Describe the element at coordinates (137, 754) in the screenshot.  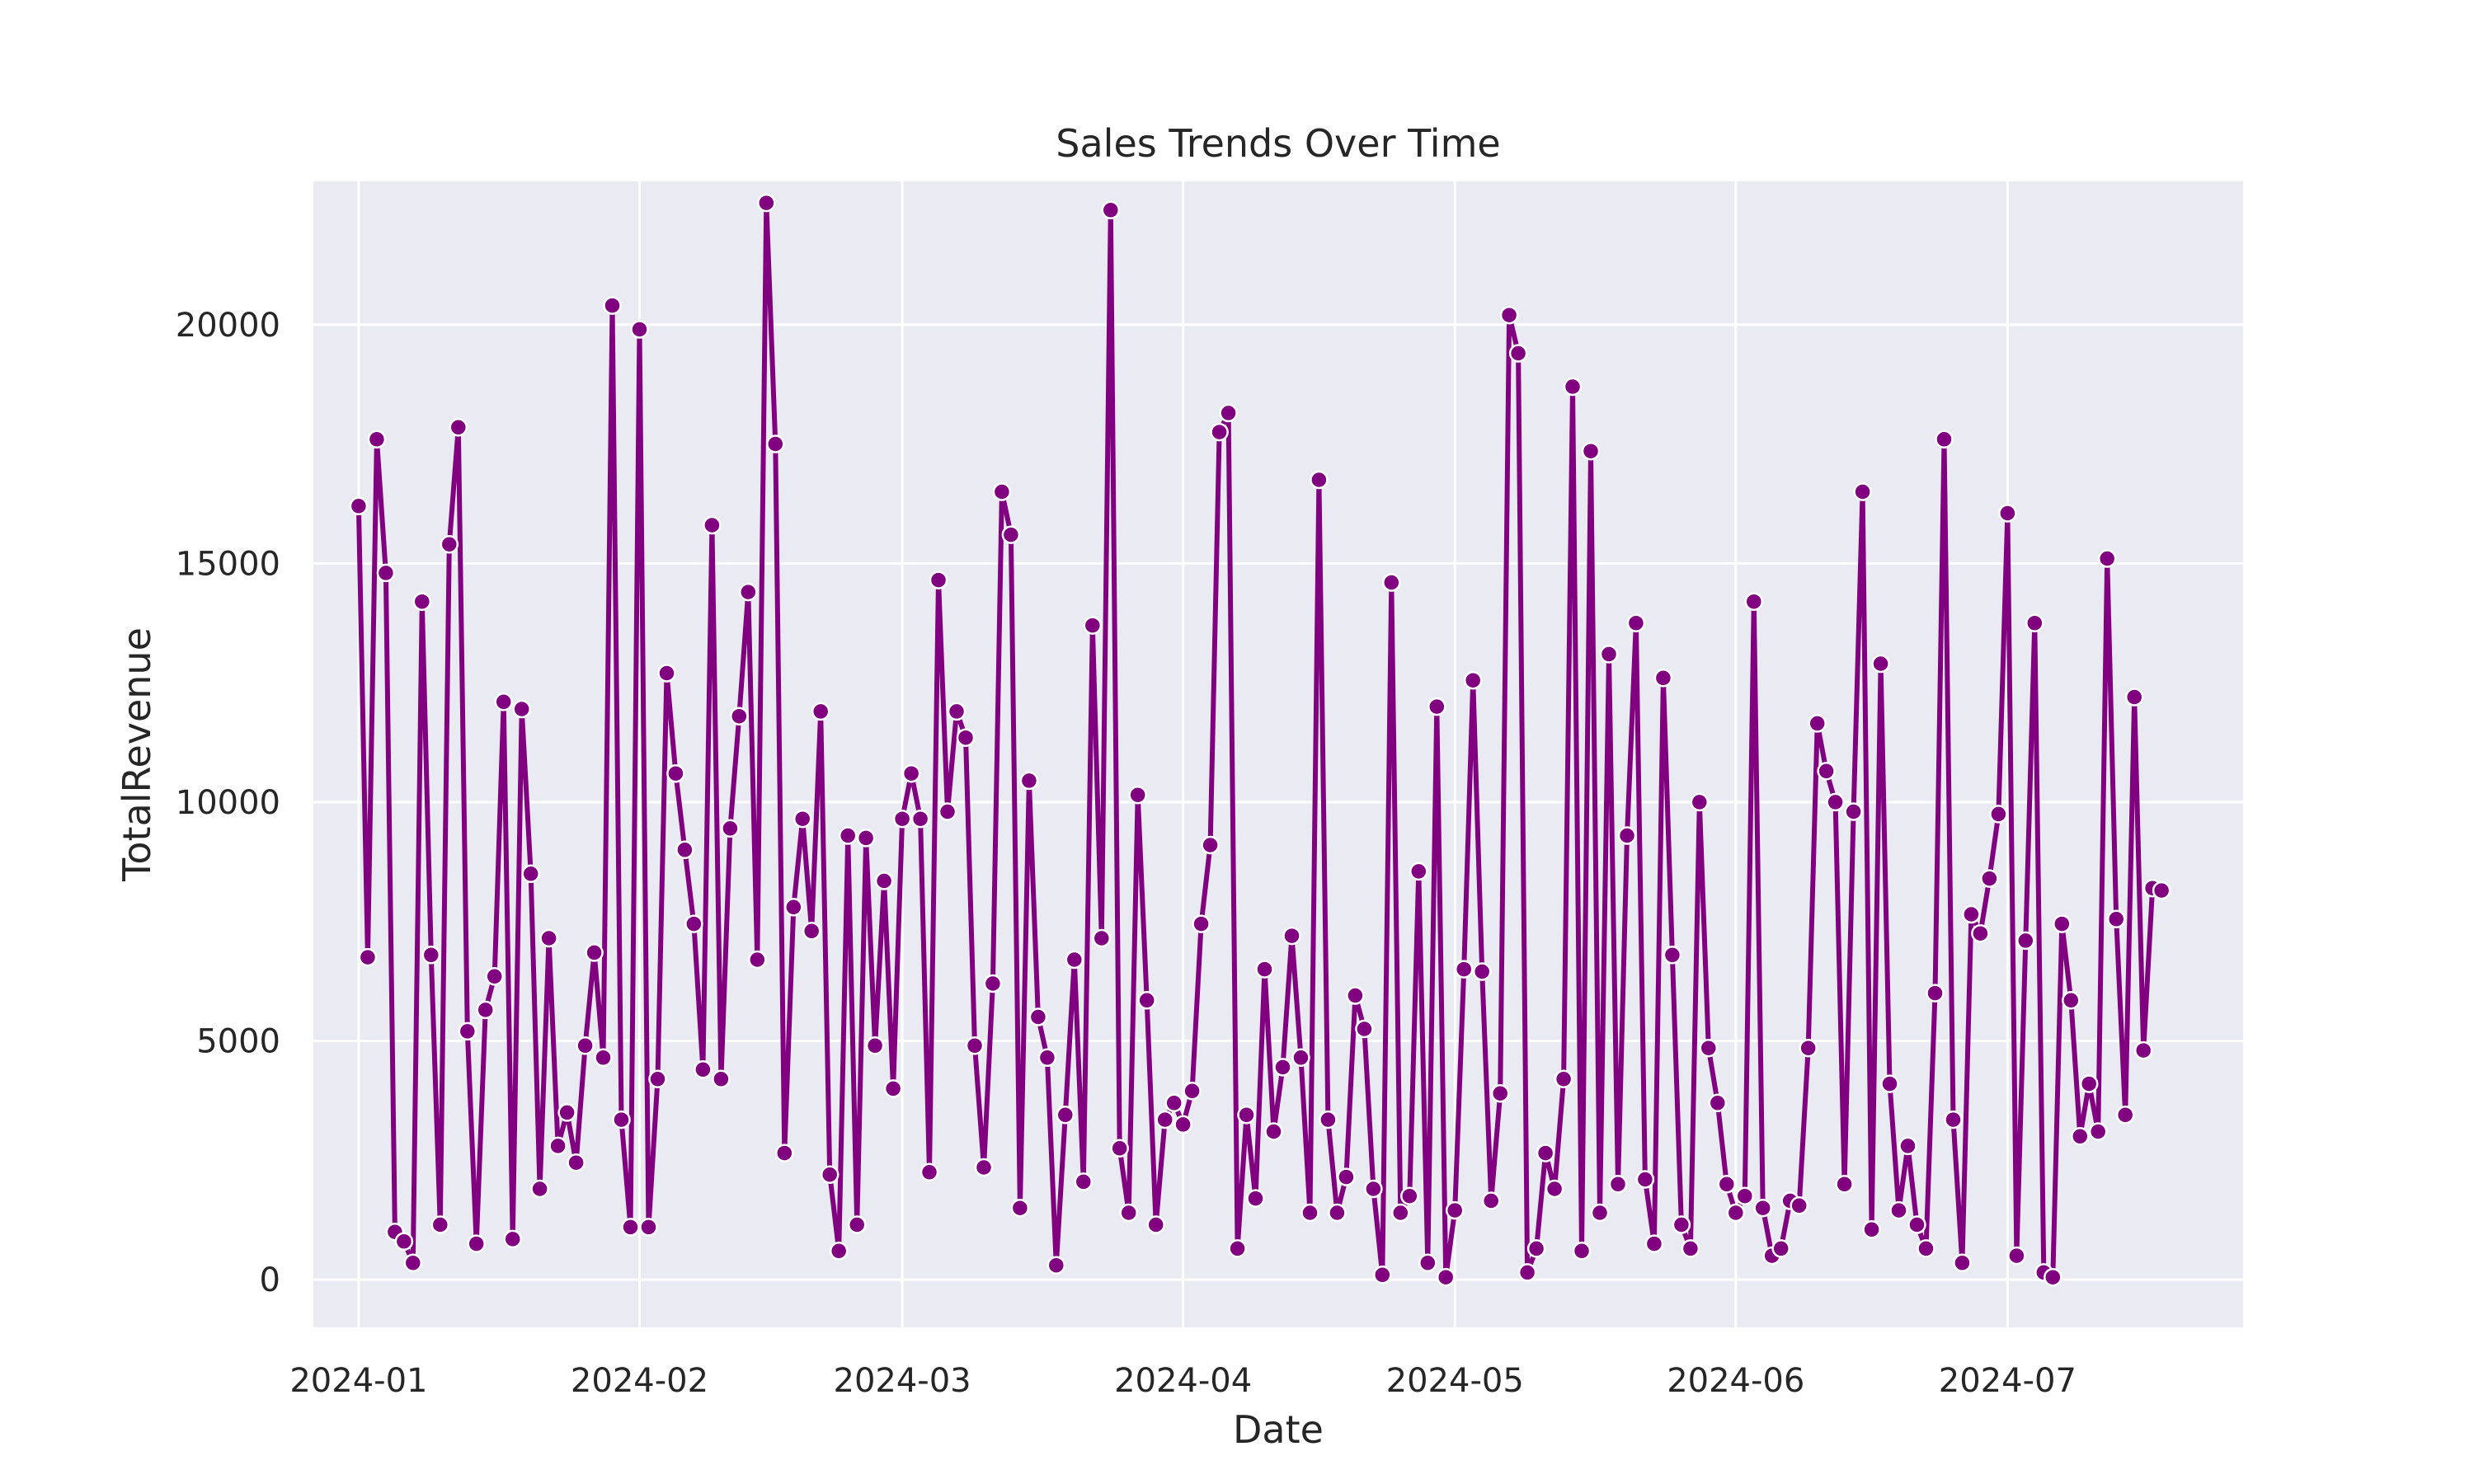
I see `y-axis-label: TotalRevenue` at that location.